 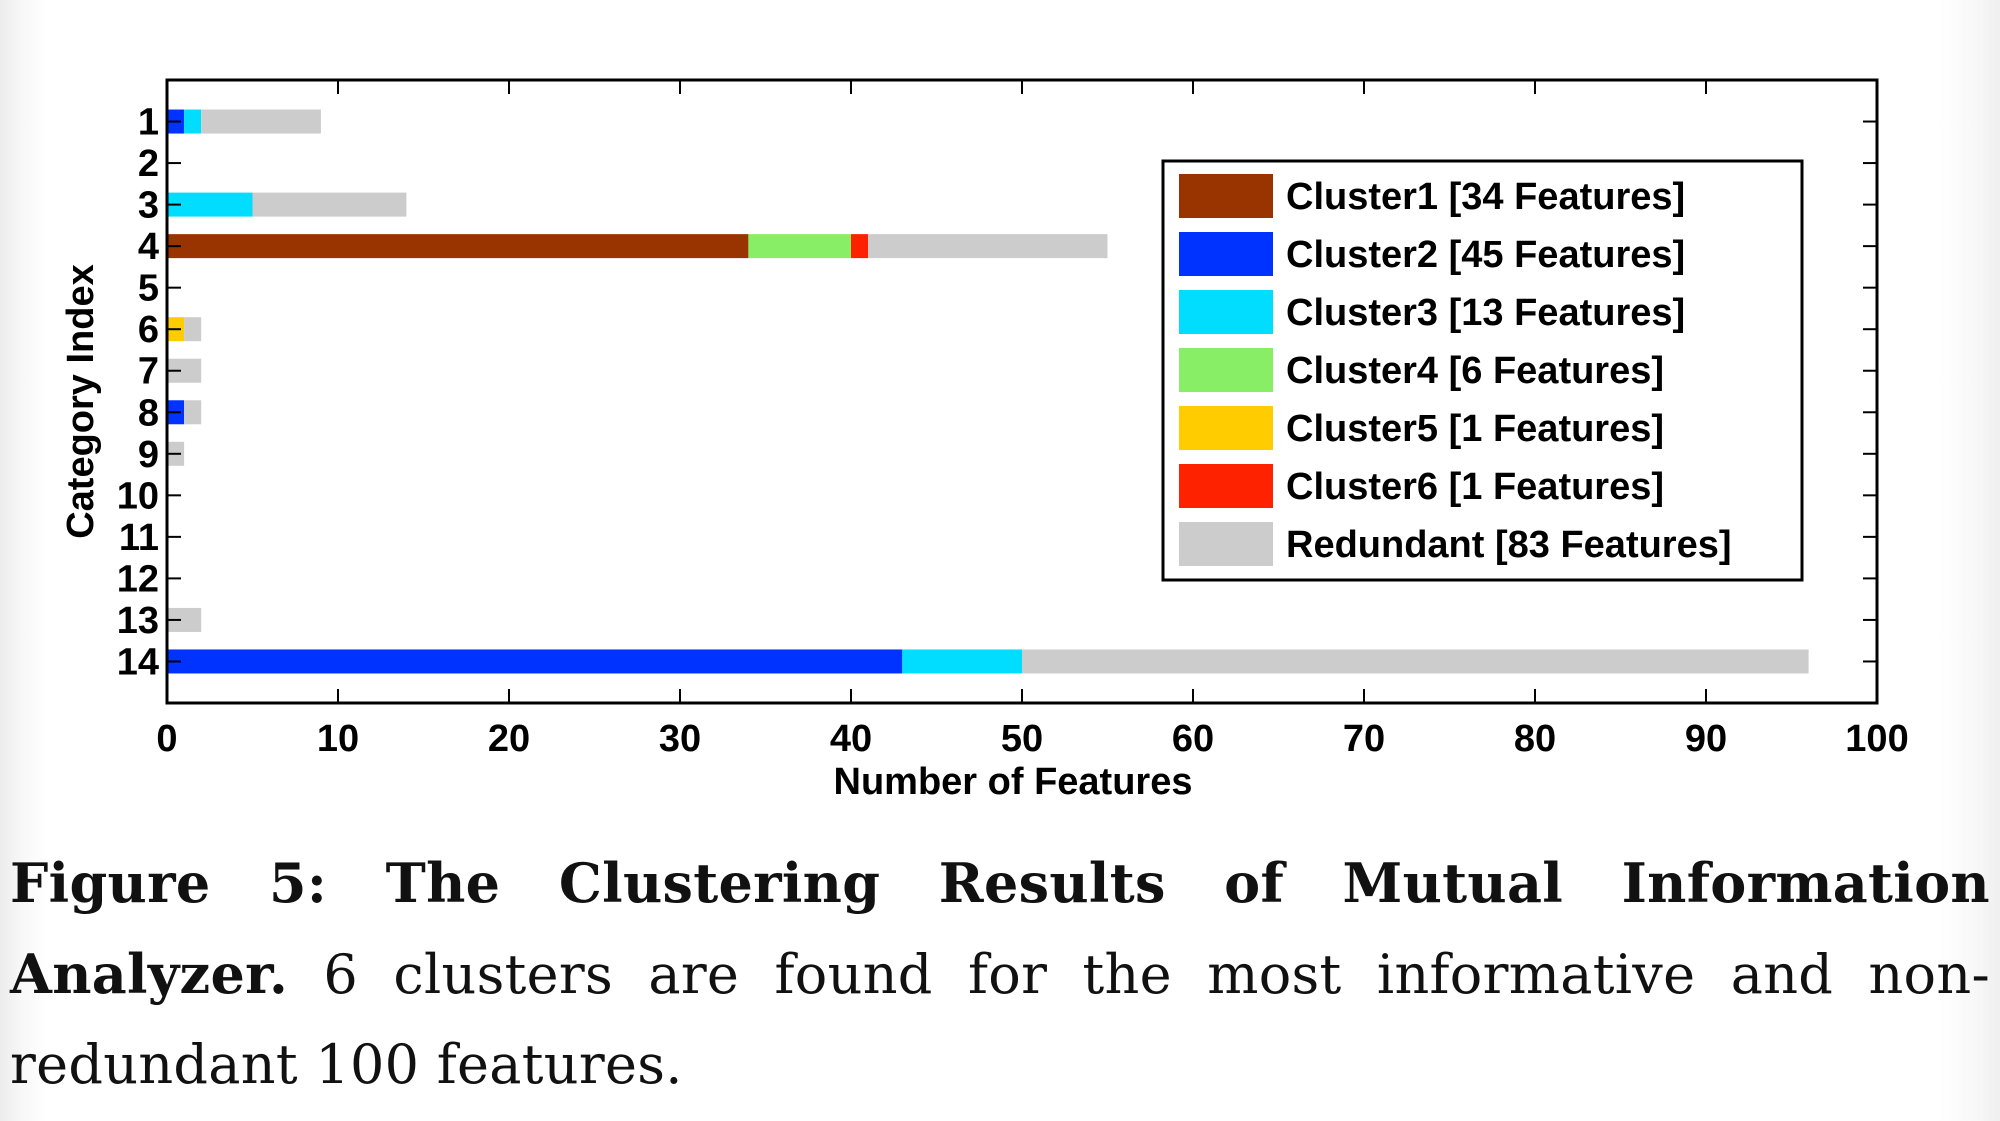 I want to click on x-tick-label: 90, so click(x=1706, y=739).